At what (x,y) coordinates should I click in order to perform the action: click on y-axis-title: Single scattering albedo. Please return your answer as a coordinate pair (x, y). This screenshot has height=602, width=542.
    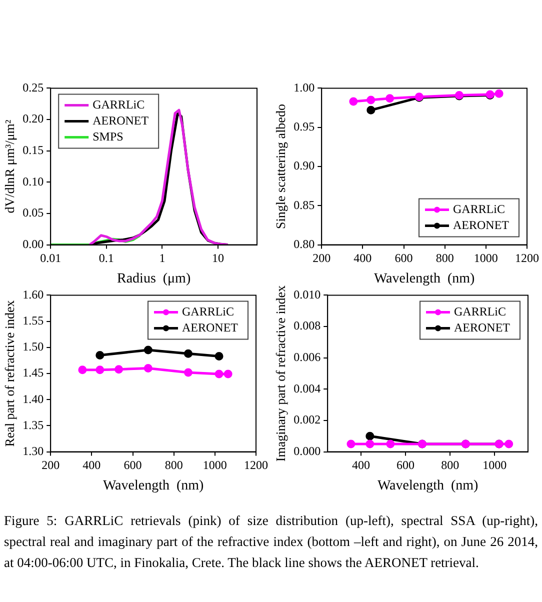
    Looking at the image, I should click on (280, 166).